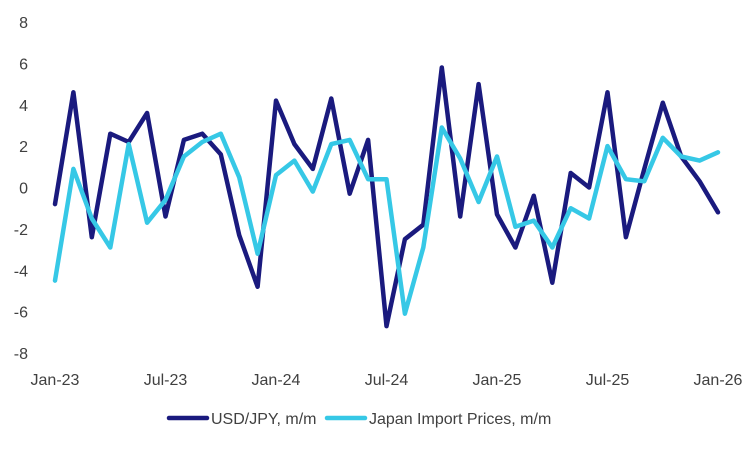 The image size is (750, 450). Describe the element at coordinates (264, 419) in the screenshot. I see `legend-label-1: USD/JPY, m/m` at that location.